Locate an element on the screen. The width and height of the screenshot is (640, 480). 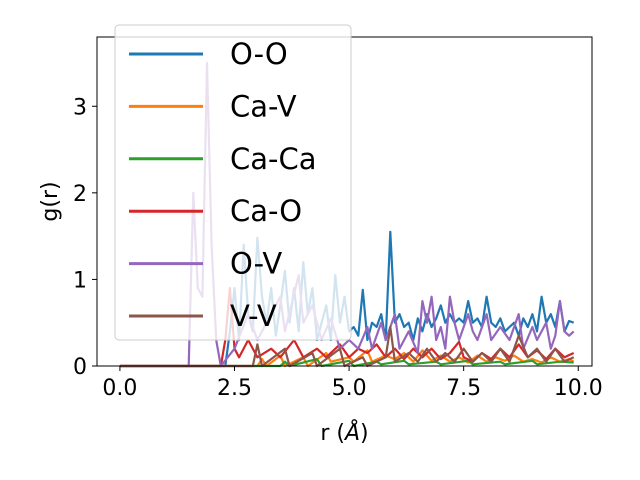
legend-label-o-v: O-V is located at coordinates (256, 264).